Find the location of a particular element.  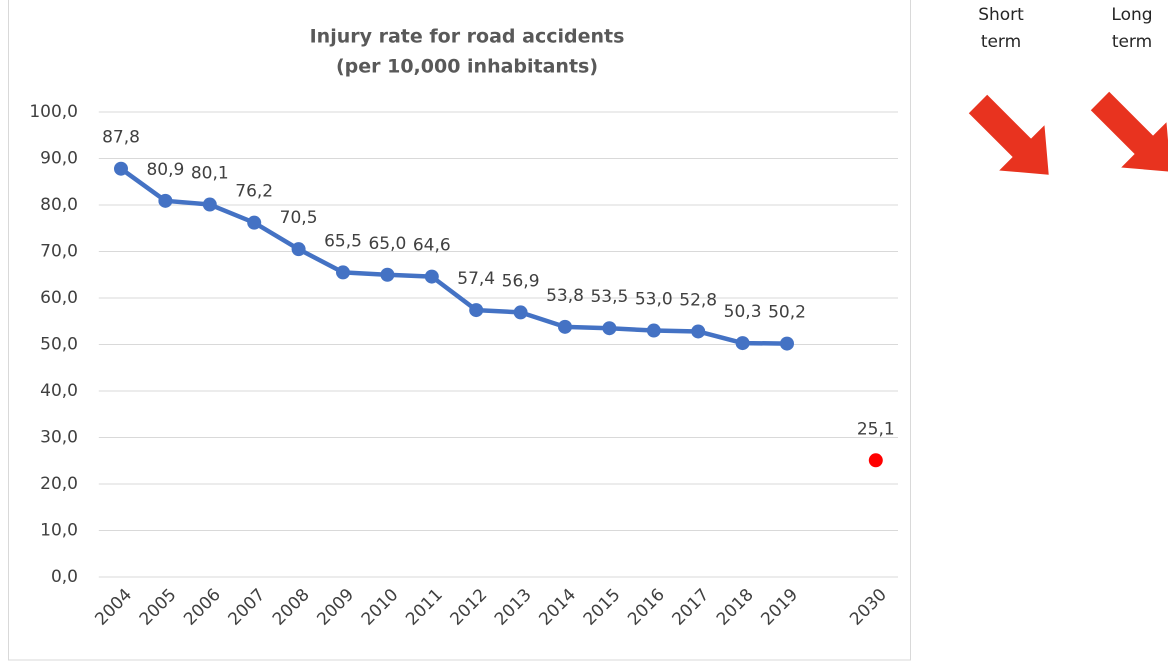

data-label: 50,3 is located at coordinates (743, 312).